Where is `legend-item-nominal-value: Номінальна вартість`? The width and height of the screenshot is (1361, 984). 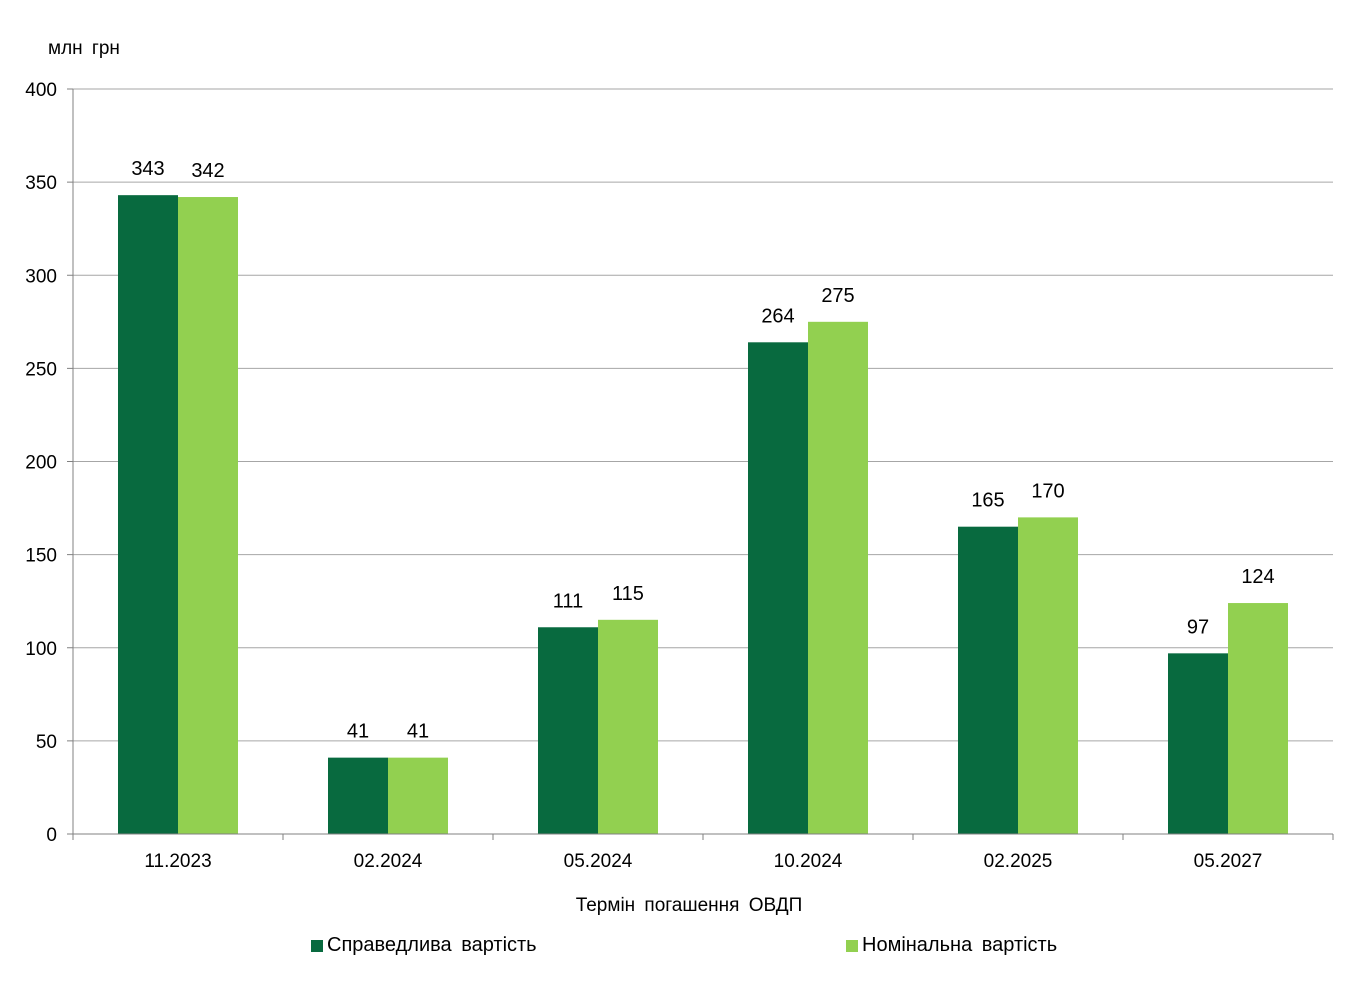
legend-item-nominal-value: Номінальна вартість is located at coordinates (951, 945).